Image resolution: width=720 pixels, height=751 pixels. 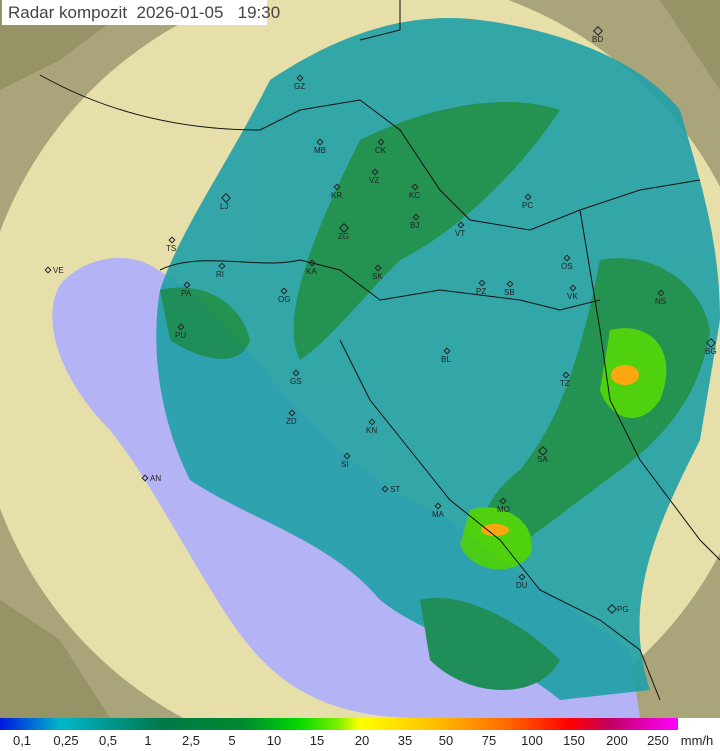 I want to click on city-label: AN, so click(x=155, y=478).